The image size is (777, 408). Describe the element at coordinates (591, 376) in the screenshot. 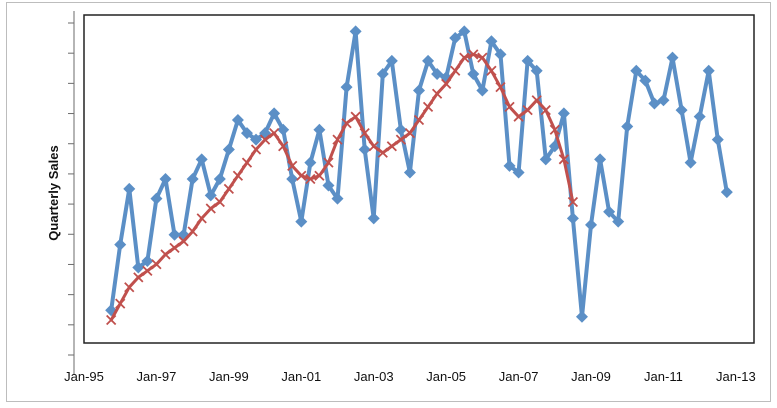

I see `x-tick-label: Jan-09` at that location.